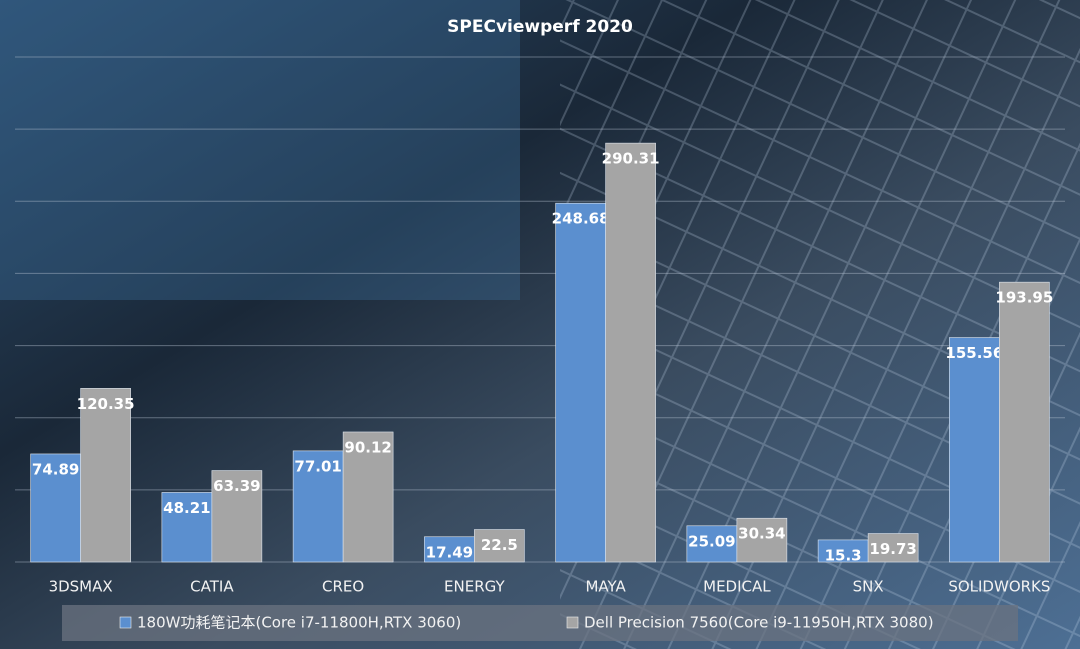  I want to click on value-label: 19.73, so click(892, 549).